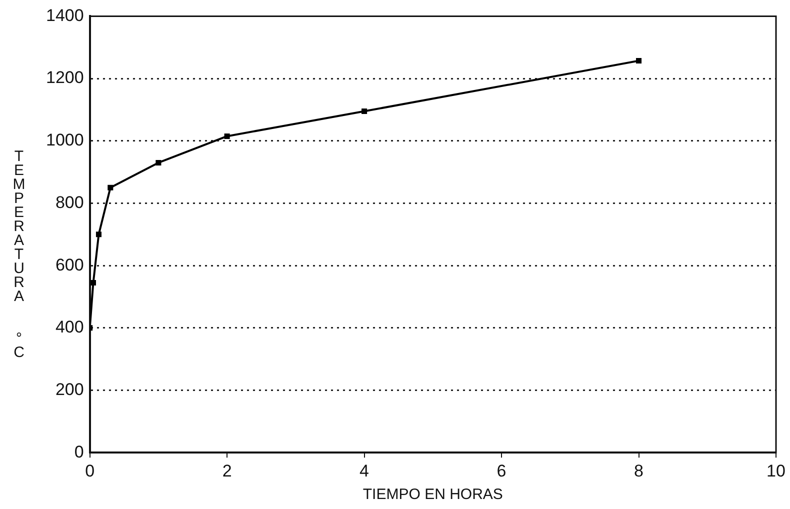 Image resolution: width=790 pixels, height=509 pixels. Describe the element at coordinates (65, 140) in the screenshot. I see `y-tick-label: 1000` at that location.